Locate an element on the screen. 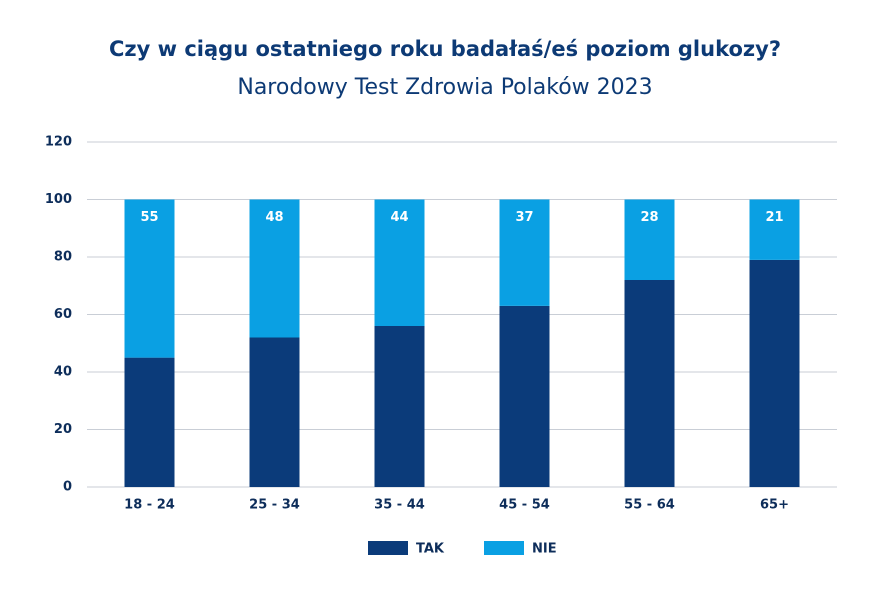 The height and width of the screenshot is (601, 890). y-tick-label: 120 is located at coordinates (58, 142).